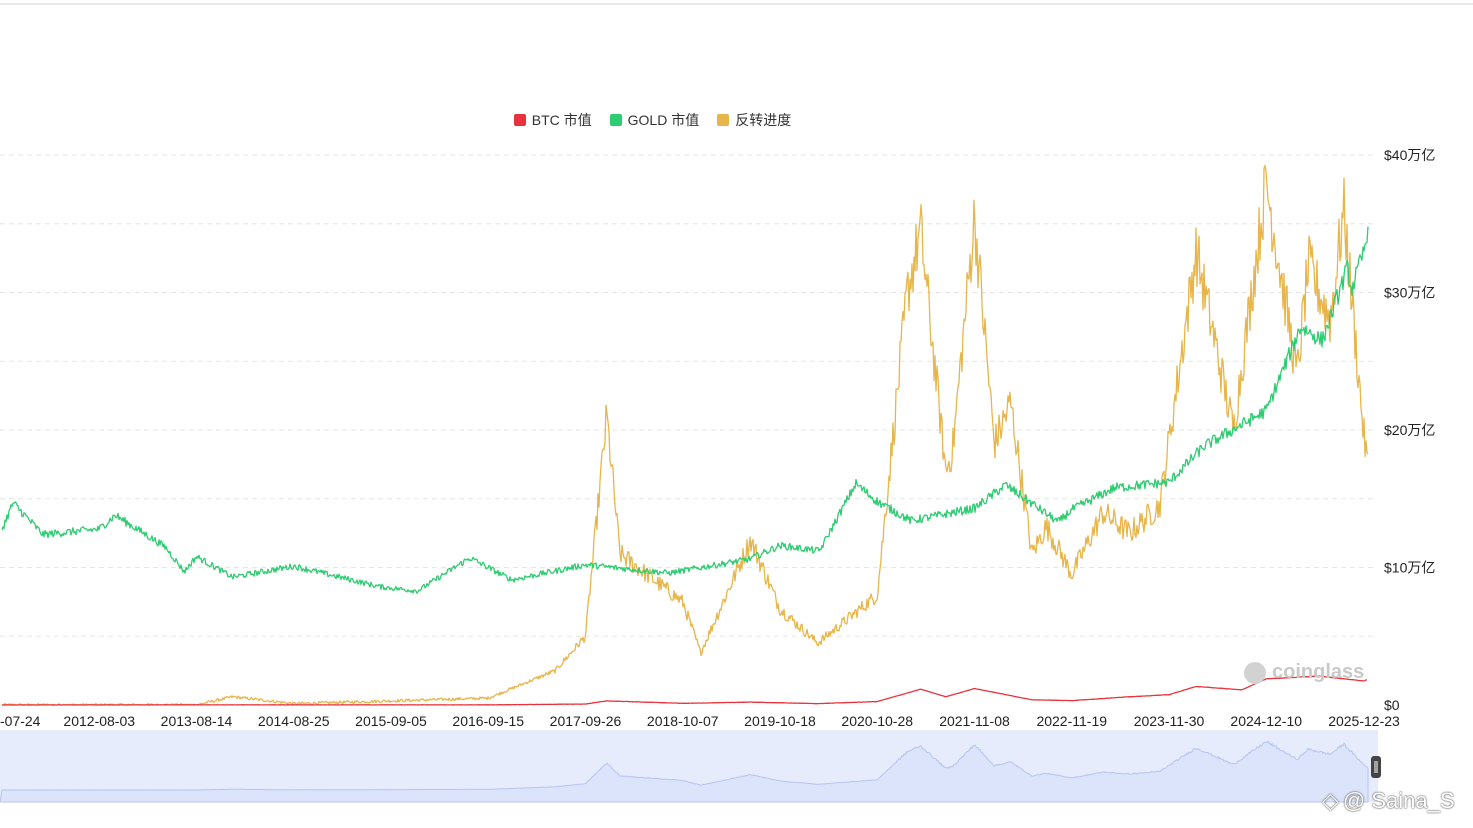 Image resolution: width=1473 pixels, height=828 pixels. What do you see at coordinates (736, 4) in the screenshot?
I see `top-border` at bounding box center [736, 4].